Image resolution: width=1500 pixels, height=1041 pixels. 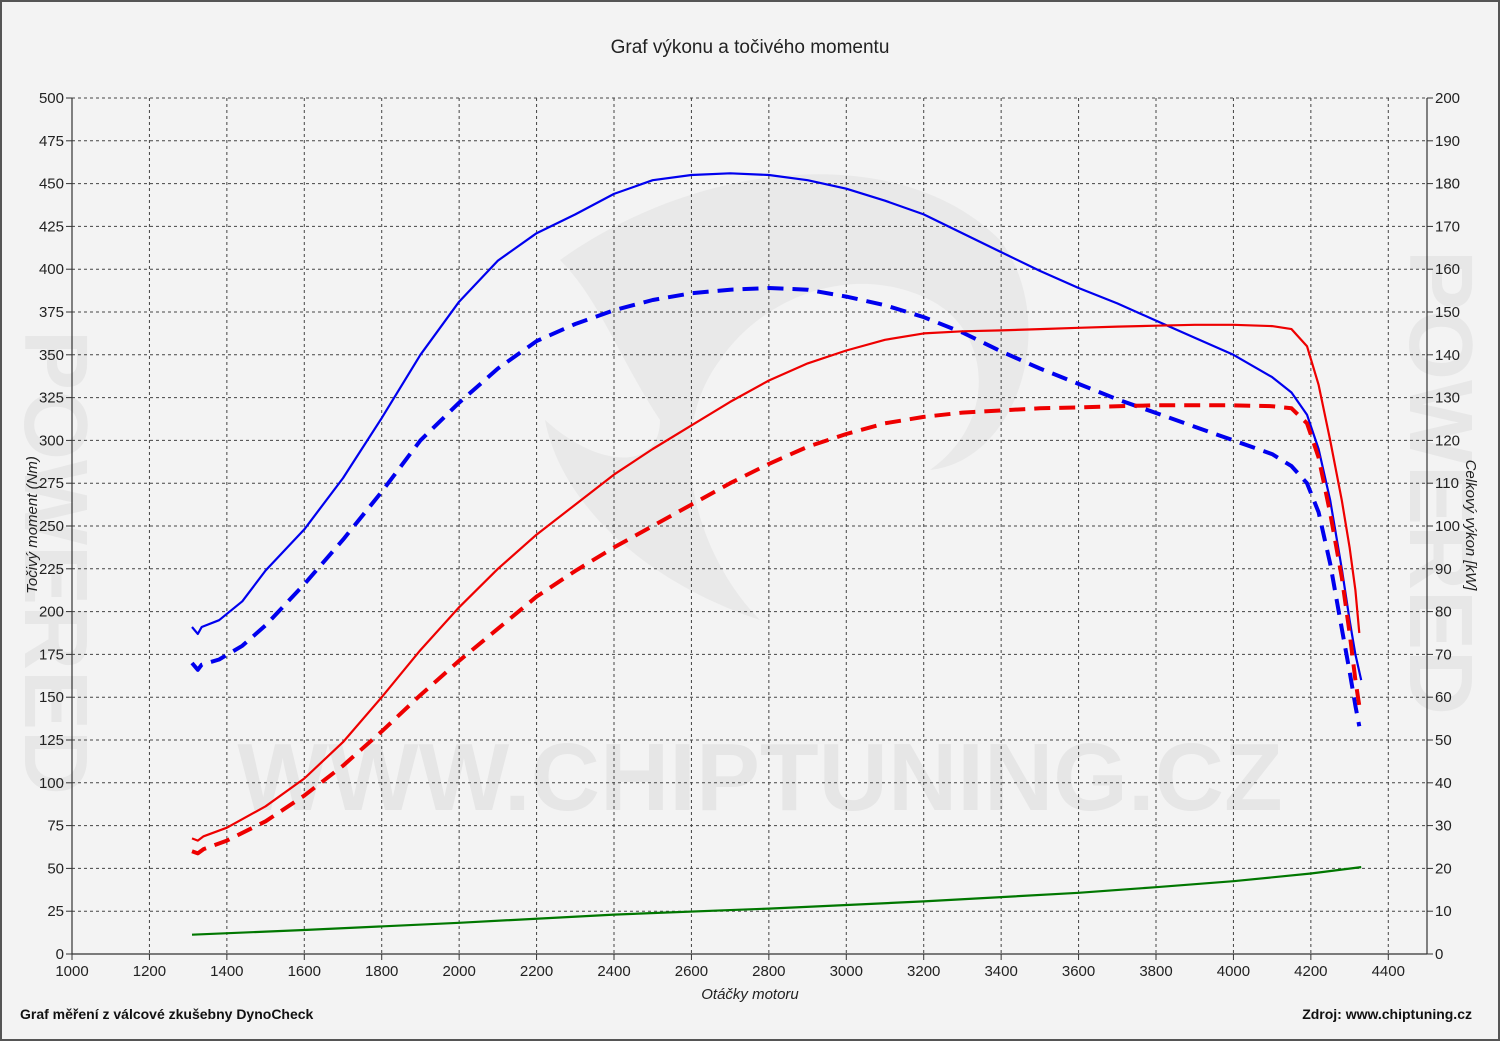 I want to click on y-right-tick-label: 40, so click(x=1443, y=783).